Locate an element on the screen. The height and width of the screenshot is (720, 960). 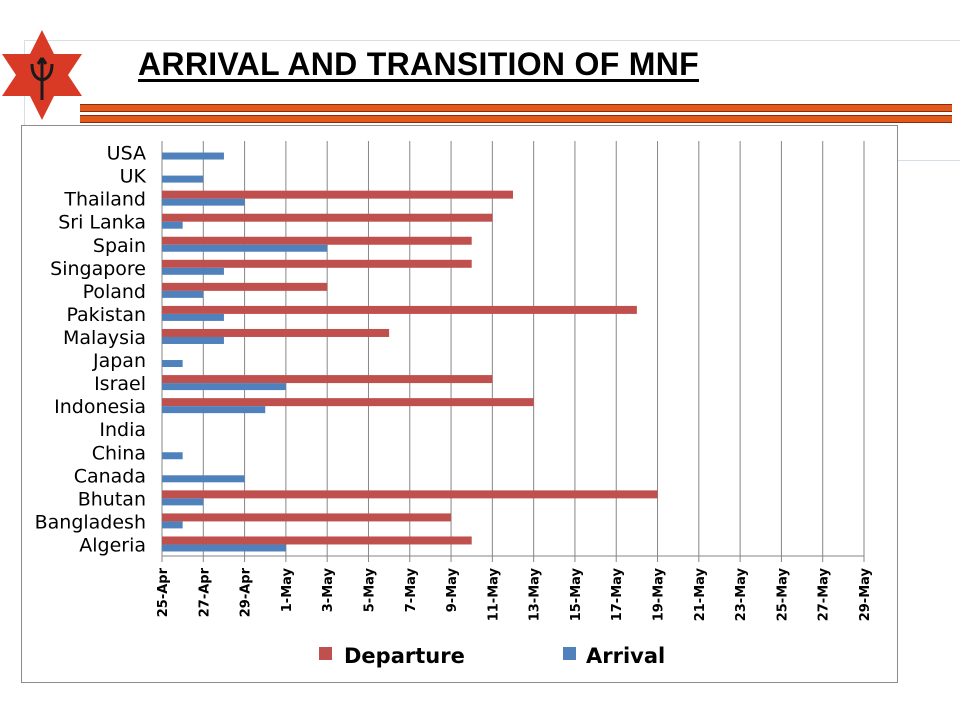
star-trident-emblem-icon is located at coordinates (42, 75).